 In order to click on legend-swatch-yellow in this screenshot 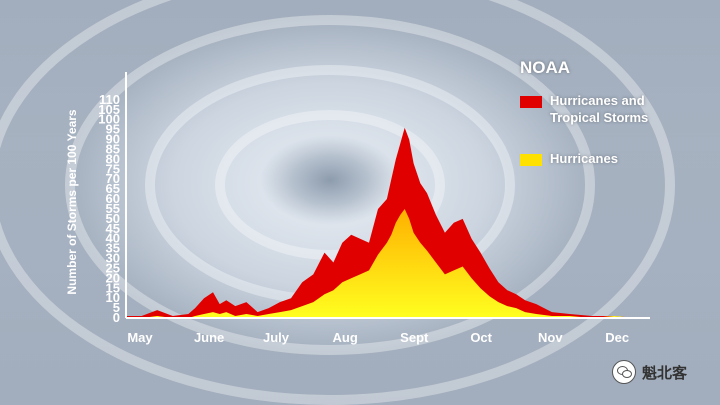, I will do `click(531, 160)`.